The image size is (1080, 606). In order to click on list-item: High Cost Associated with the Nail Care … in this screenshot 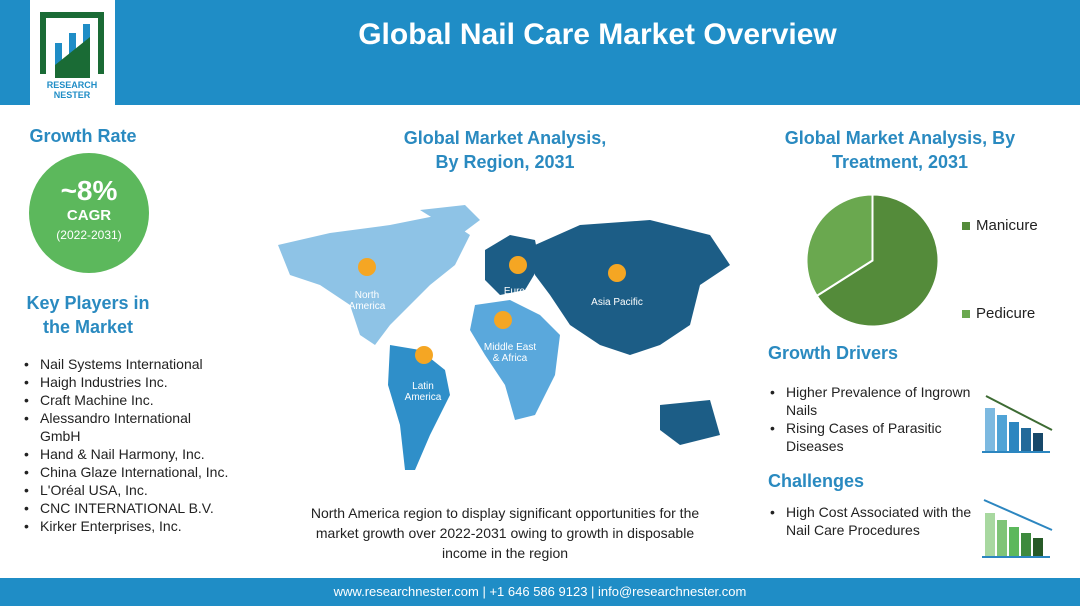, I will do `click(873, 521)`.